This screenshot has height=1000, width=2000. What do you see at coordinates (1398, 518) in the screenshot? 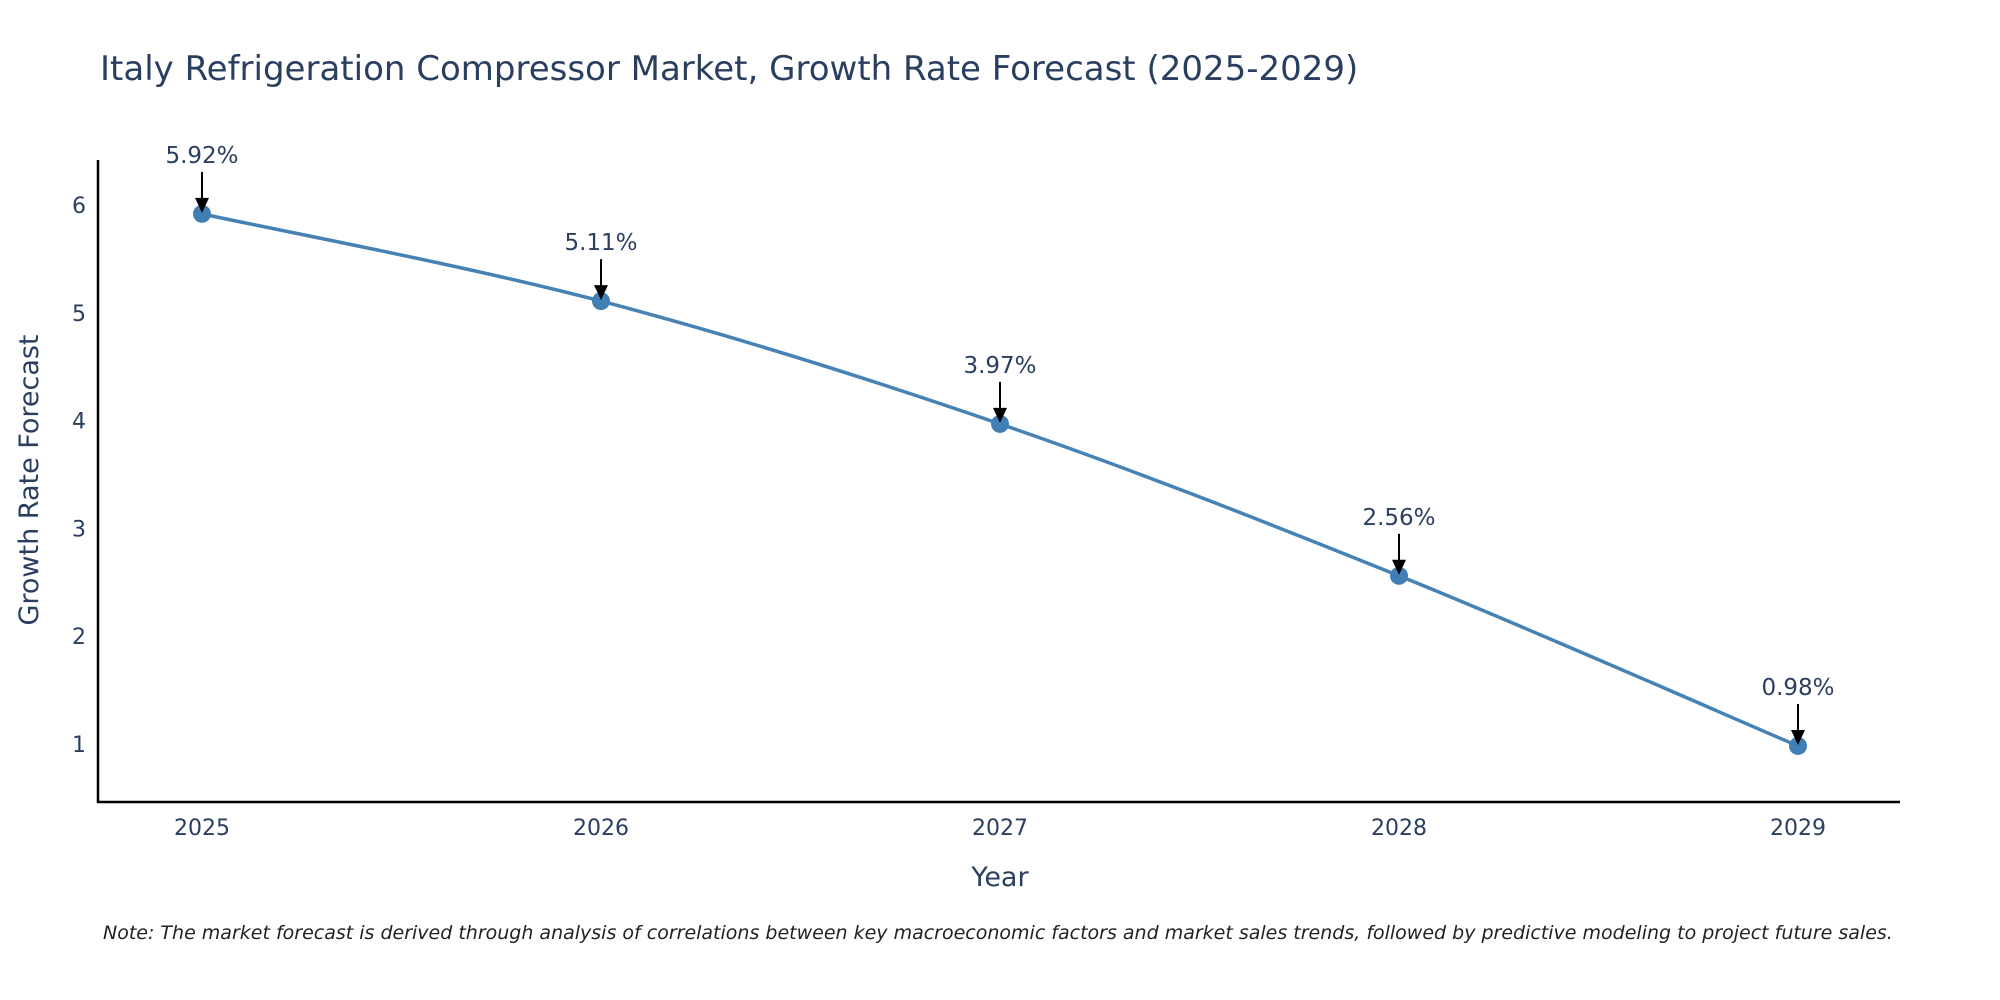
I see `data-label: 2.56%` at bounding box center [1398, 518].